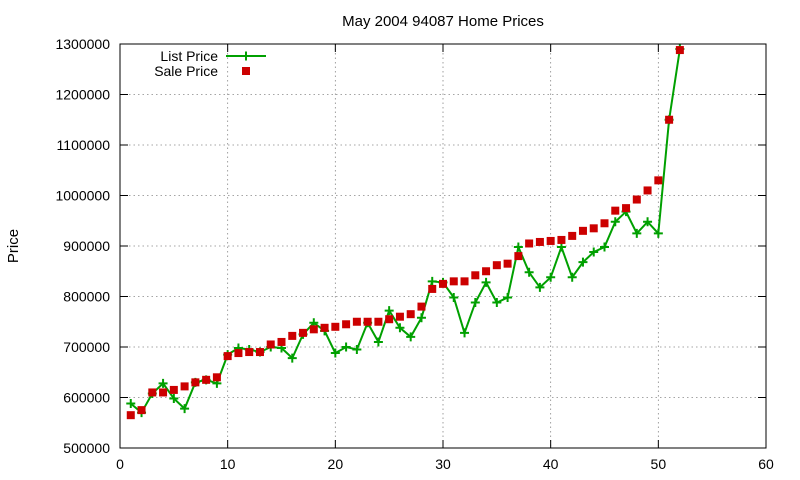 The height and width of the screenshot is (480, 800). Describe the element at coordinates (13, 246) in the screenshot. I see `y-axis-label: Price` at that location.